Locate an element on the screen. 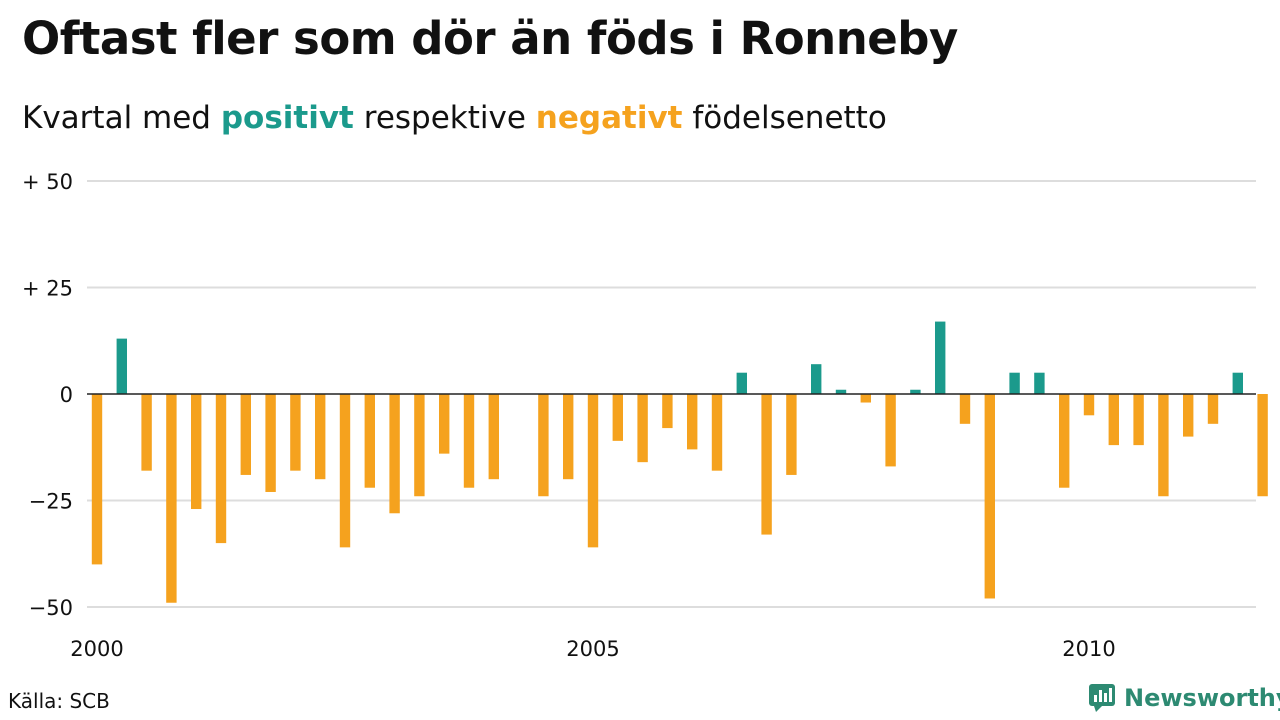 The image size is (1280, 720). x-tick-label: 2010 is located at coordinates (1088, 649).